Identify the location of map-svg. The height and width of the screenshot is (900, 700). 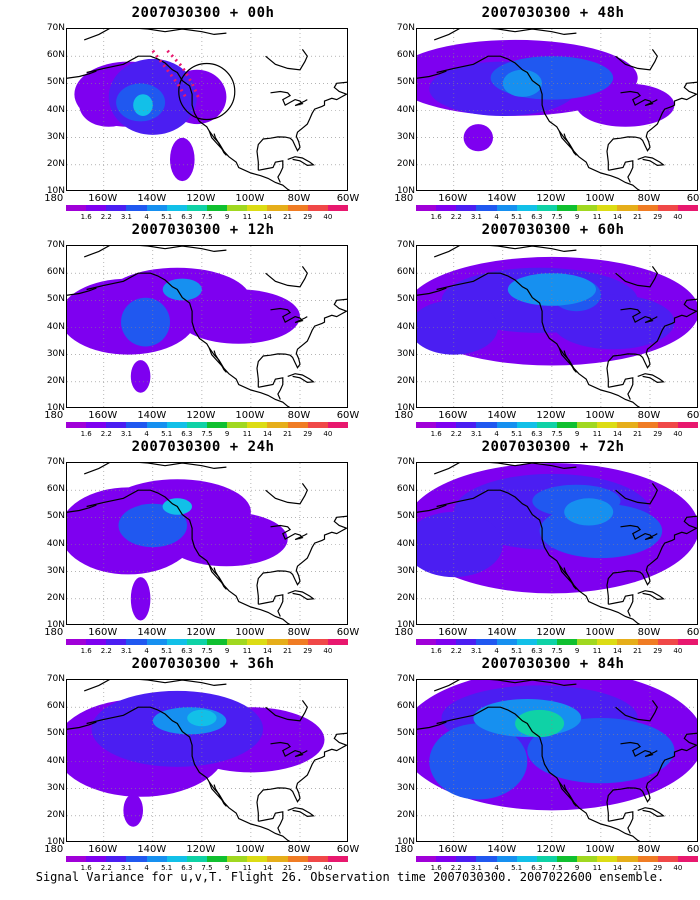
(207, 109).